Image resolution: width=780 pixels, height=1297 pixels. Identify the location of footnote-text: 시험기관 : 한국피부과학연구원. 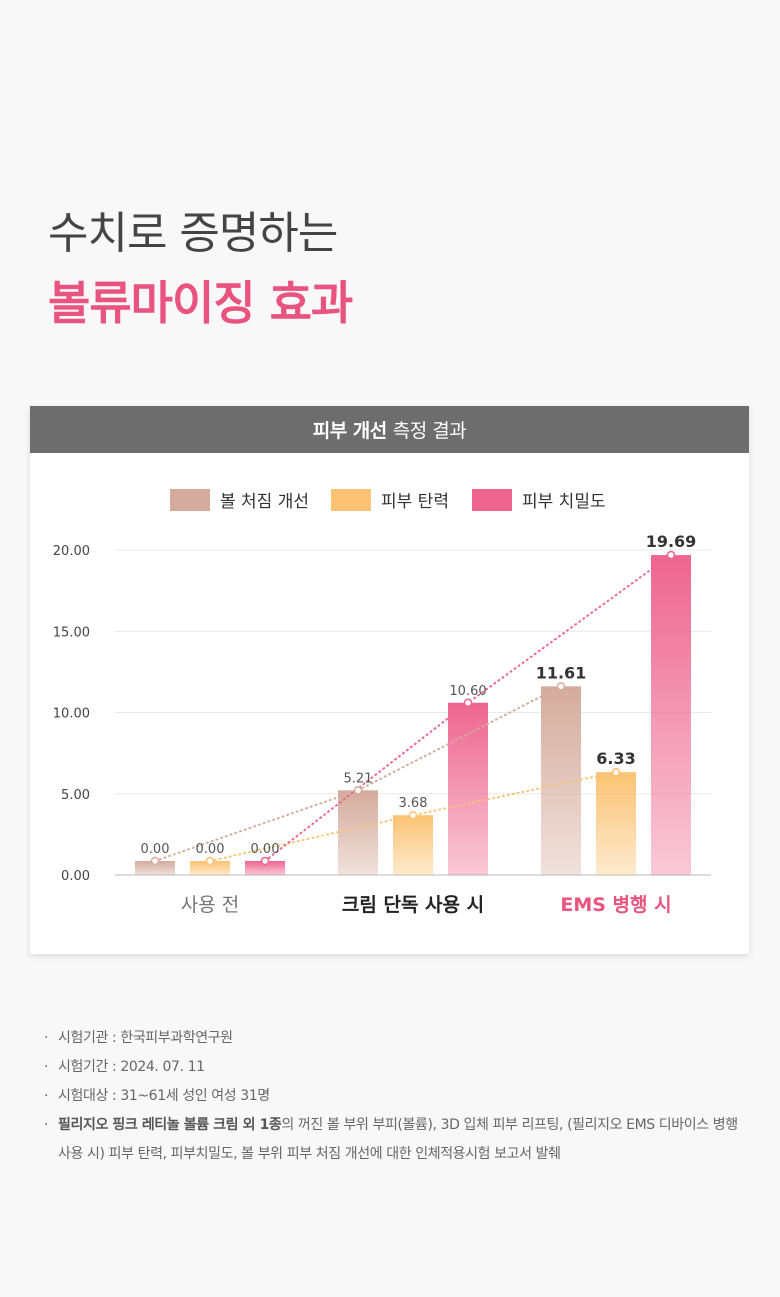
(145, 1038).